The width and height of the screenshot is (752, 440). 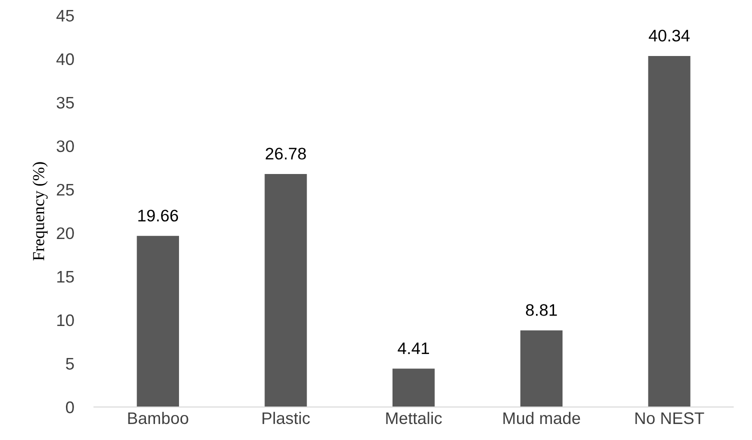 I want to click on data-label: 8.81, so click(x=541, y=310).